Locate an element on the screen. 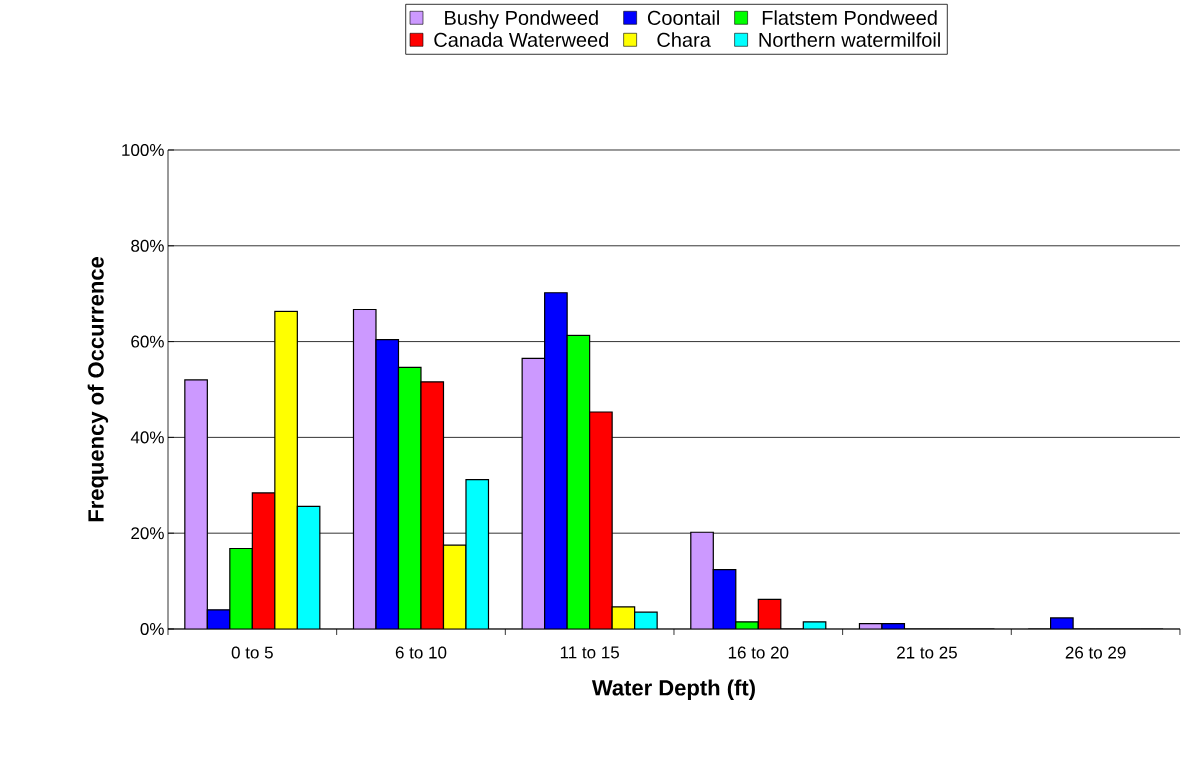  y-tick-label: 0% is located at coordinates (152, 629).